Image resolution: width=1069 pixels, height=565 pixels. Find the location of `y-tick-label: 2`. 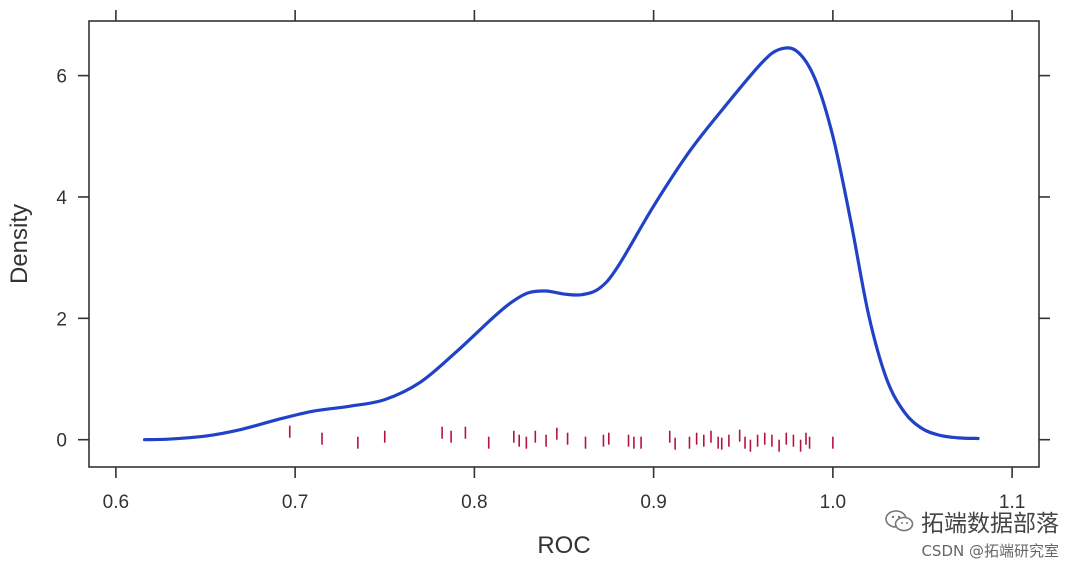

y-tick-label: 2 is located at coordinates (61, 319).